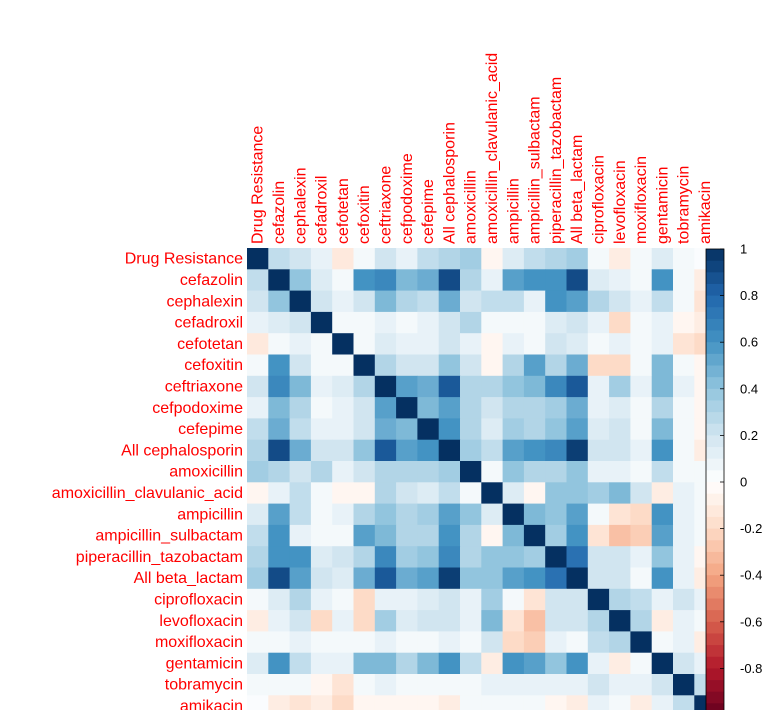 The width and height of the screenshot is (765, 710). Describe the element at coordinates (513, 578) in the screenshot. I see `cell-all-beta-lactam-x-ampicillin` at that location.